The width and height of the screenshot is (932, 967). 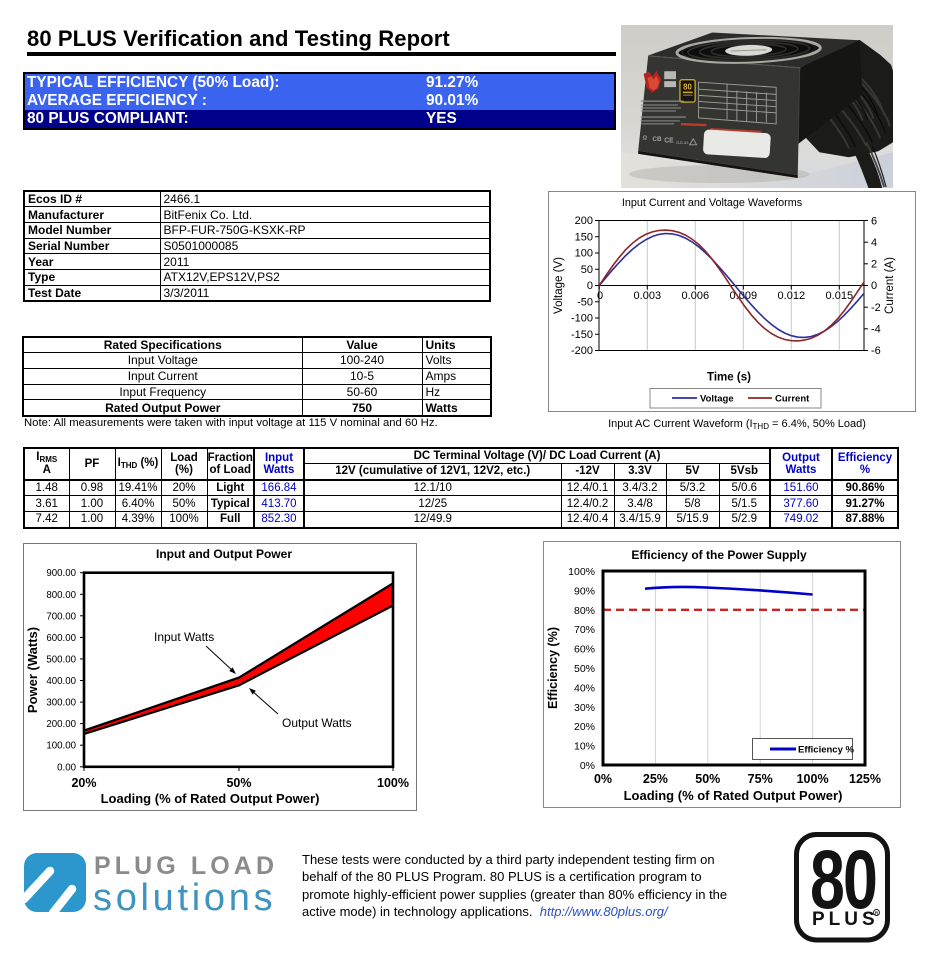 What do you see at coordinates (584, 591) in the screenshot?
I see `svg-text: 90%` at bounding box center [584, 591].